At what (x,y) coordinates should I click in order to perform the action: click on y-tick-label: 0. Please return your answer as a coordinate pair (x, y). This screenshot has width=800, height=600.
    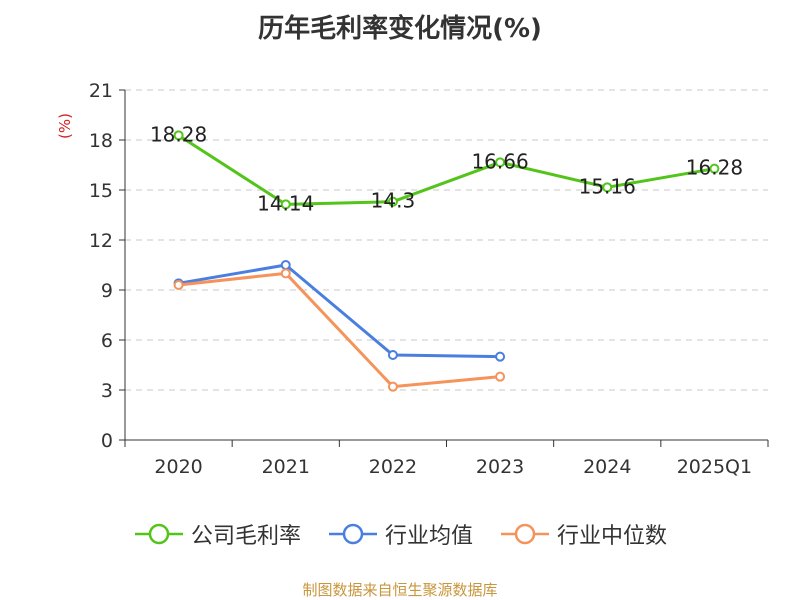
    Looking at the image, I should click on (107, 441).